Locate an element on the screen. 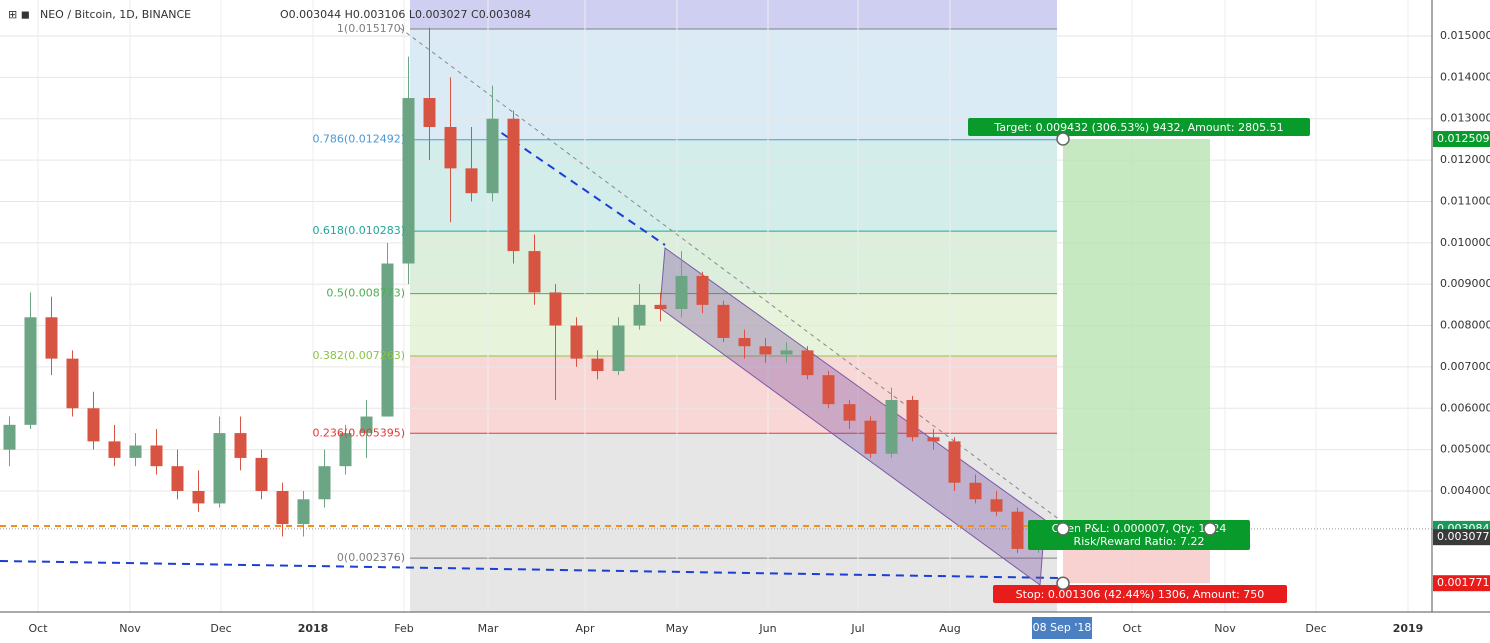  fib-label: 0.618(0.010283) is located at coordinates (358, 230).